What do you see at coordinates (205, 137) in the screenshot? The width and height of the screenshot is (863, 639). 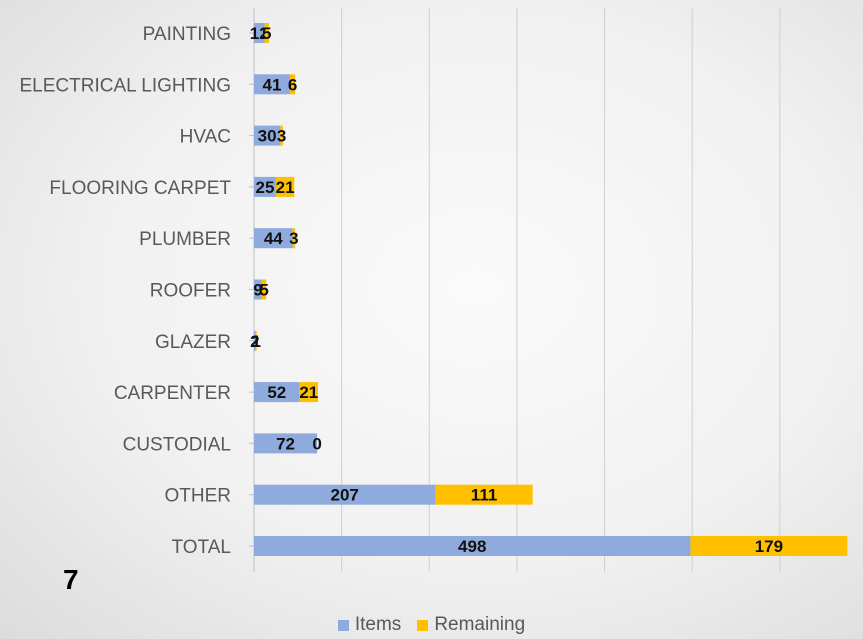 I see `category-label: HVAC` at bounding box center [205, 137].